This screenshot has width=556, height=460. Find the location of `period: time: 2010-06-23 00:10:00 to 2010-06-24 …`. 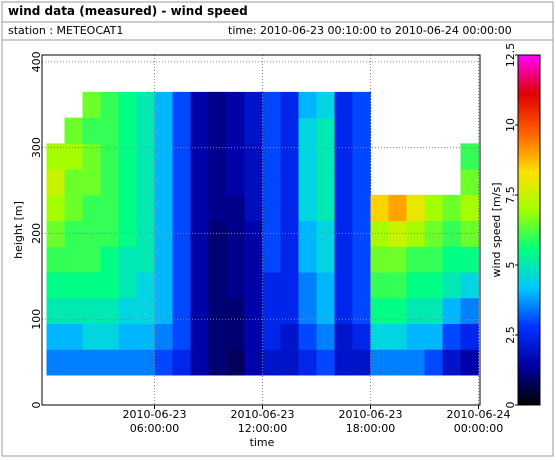

period: time: 2010-06-23 00:10:00 to 2010-06-24 … is located at coordinates (370, 30).